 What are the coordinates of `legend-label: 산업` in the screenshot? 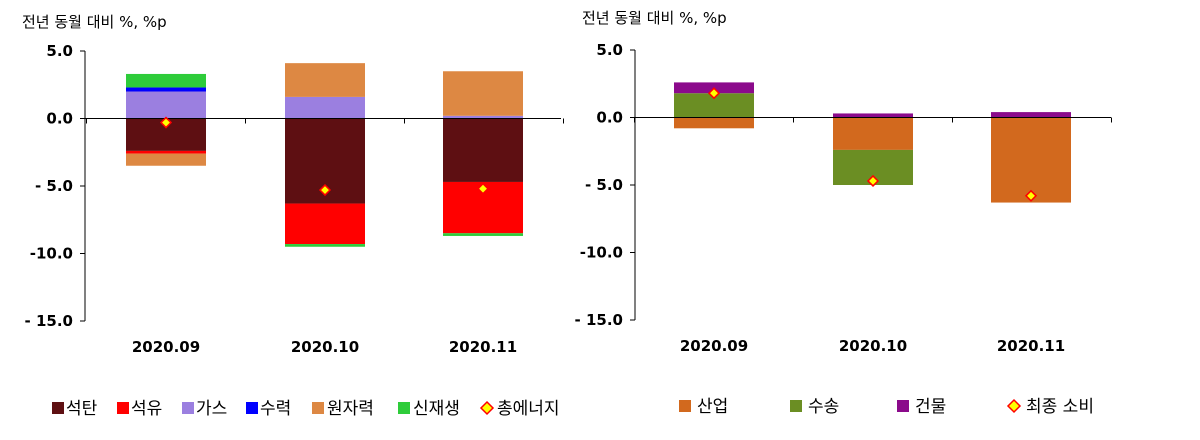 It's located at (712, 407).